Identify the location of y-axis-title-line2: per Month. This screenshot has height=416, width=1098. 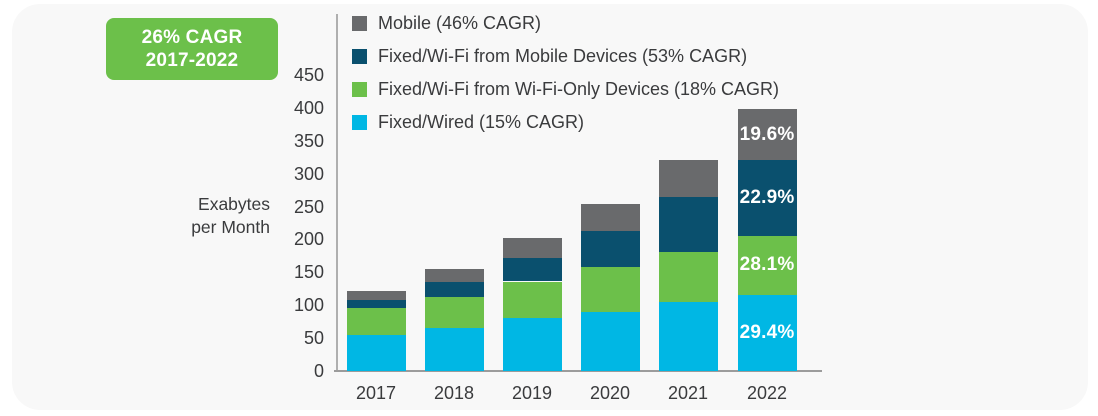
(230, 227).